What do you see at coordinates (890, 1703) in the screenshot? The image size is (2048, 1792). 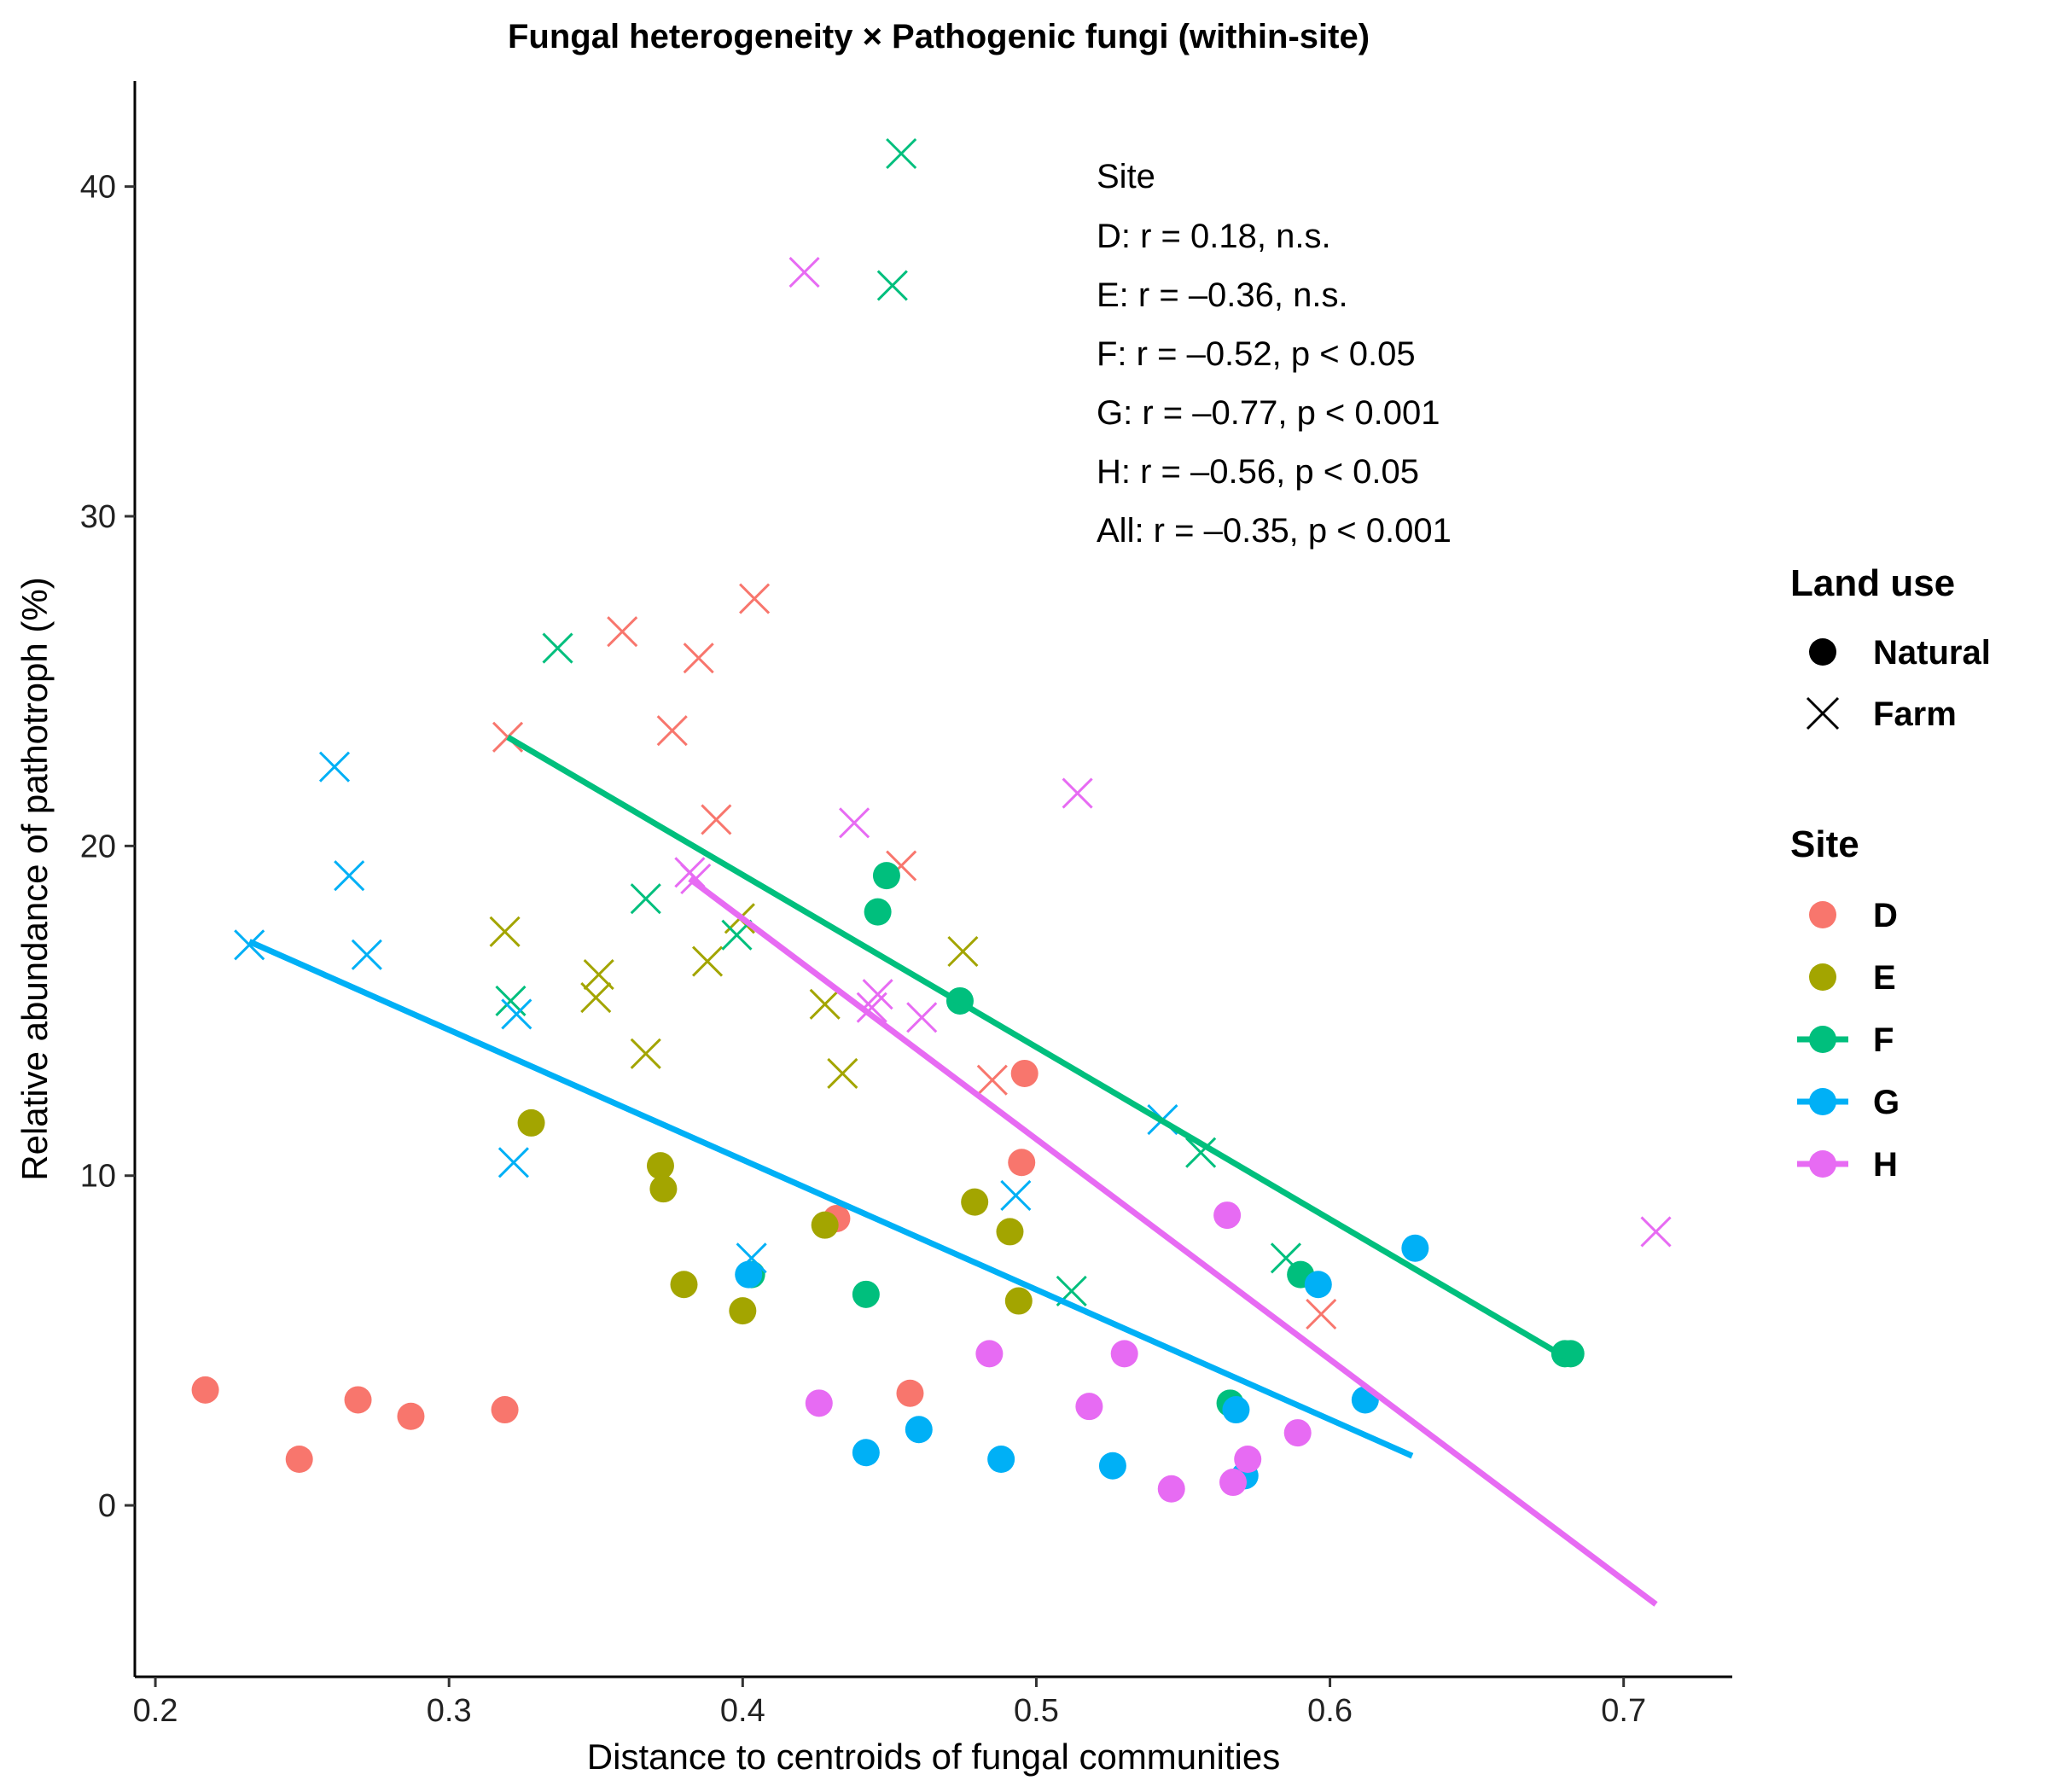 I see `x-axis-ticks: 0.2 0.3 0.4 0.5 0.6 0.7` at bounding box center [890, 1703].